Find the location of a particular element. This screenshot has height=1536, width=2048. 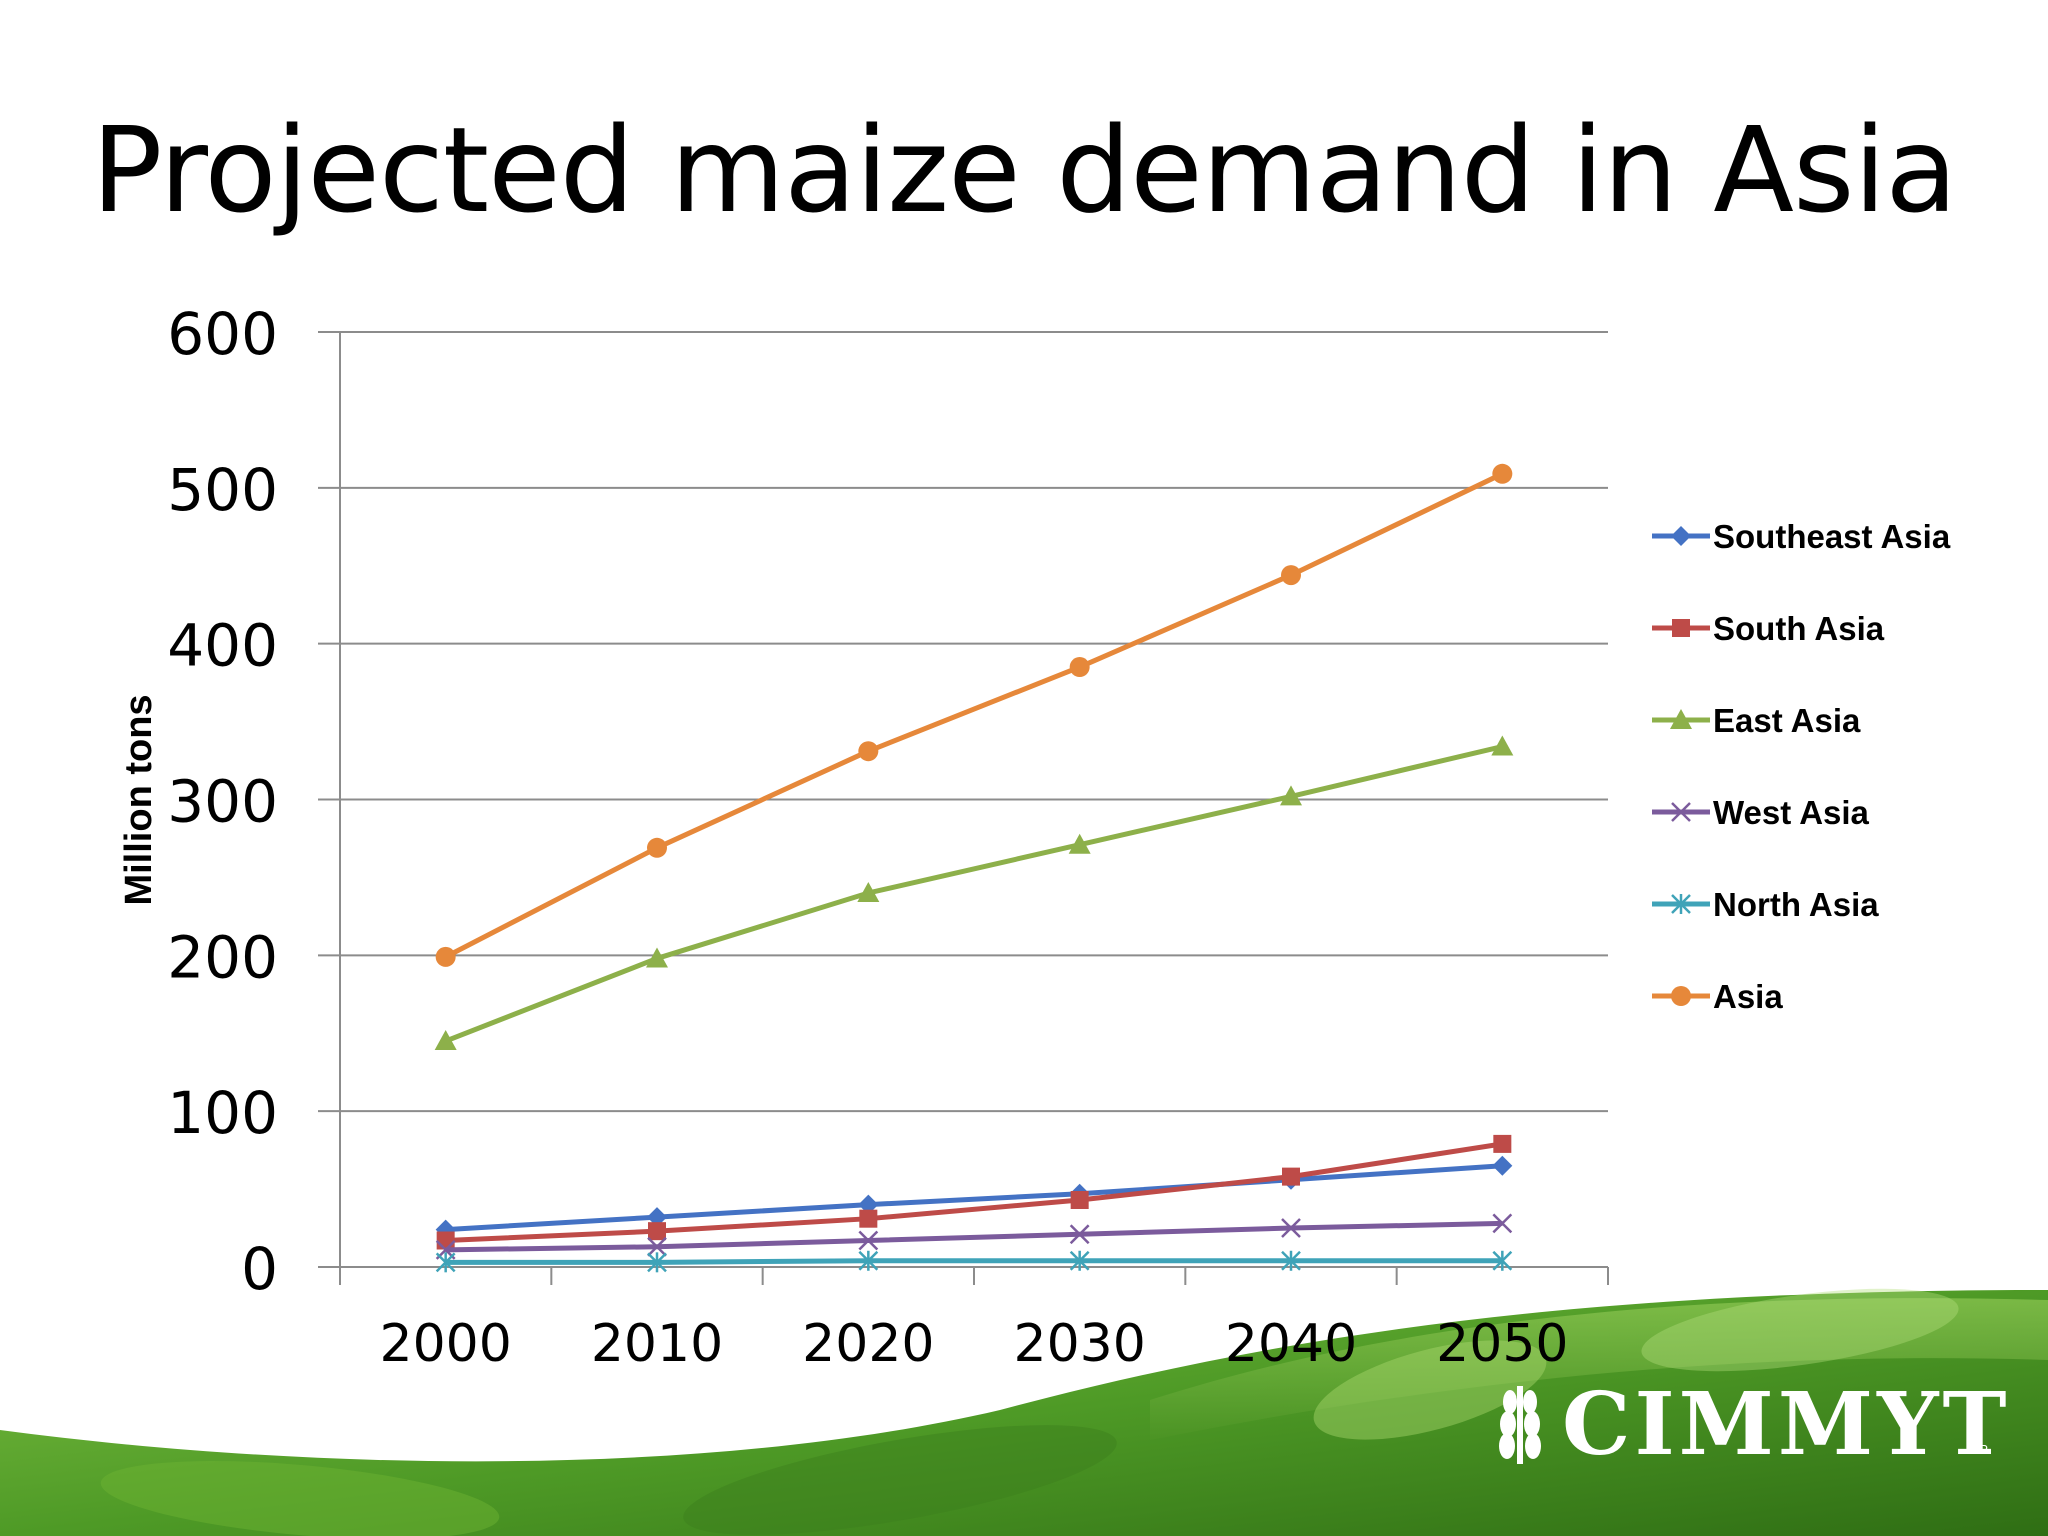

legend-marker-asia is located at coordinates (1681, 996).